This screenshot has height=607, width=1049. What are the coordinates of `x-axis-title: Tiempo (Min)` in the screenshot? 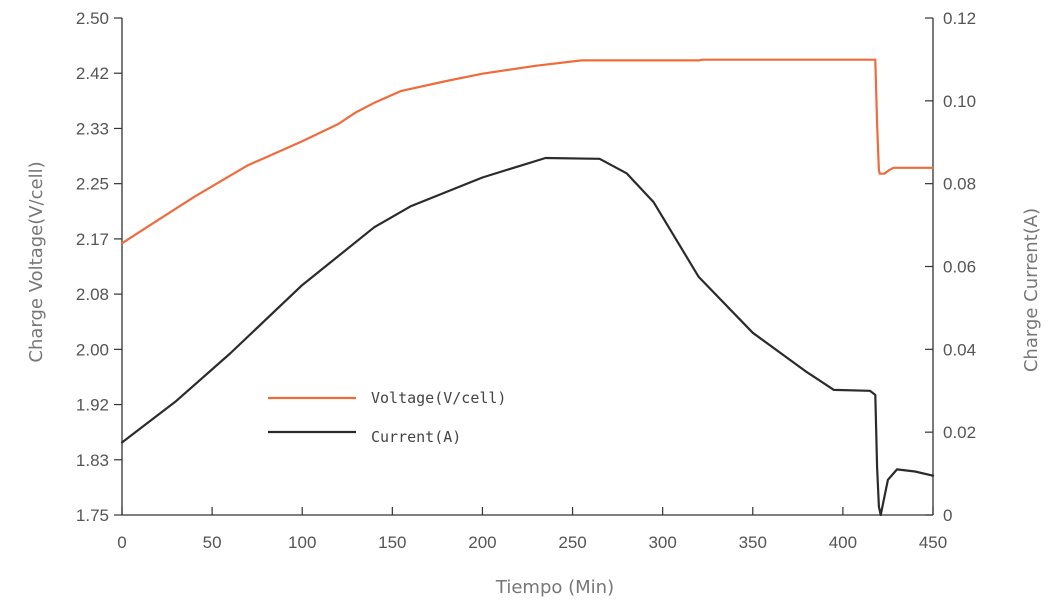 It's located at (554, 587).